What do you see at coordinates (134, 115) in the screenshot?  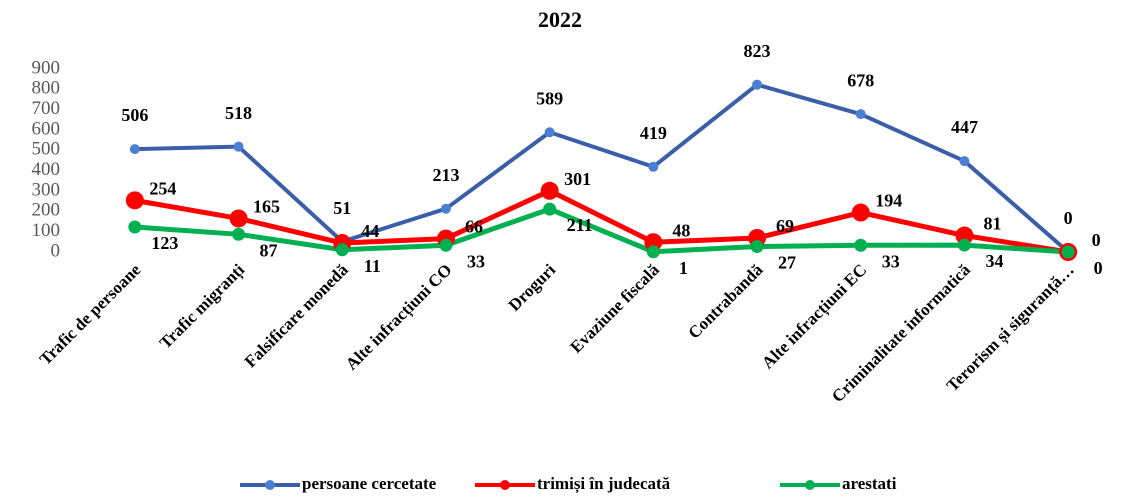 I see `data-label: 506` at bounding box center [134, 115].